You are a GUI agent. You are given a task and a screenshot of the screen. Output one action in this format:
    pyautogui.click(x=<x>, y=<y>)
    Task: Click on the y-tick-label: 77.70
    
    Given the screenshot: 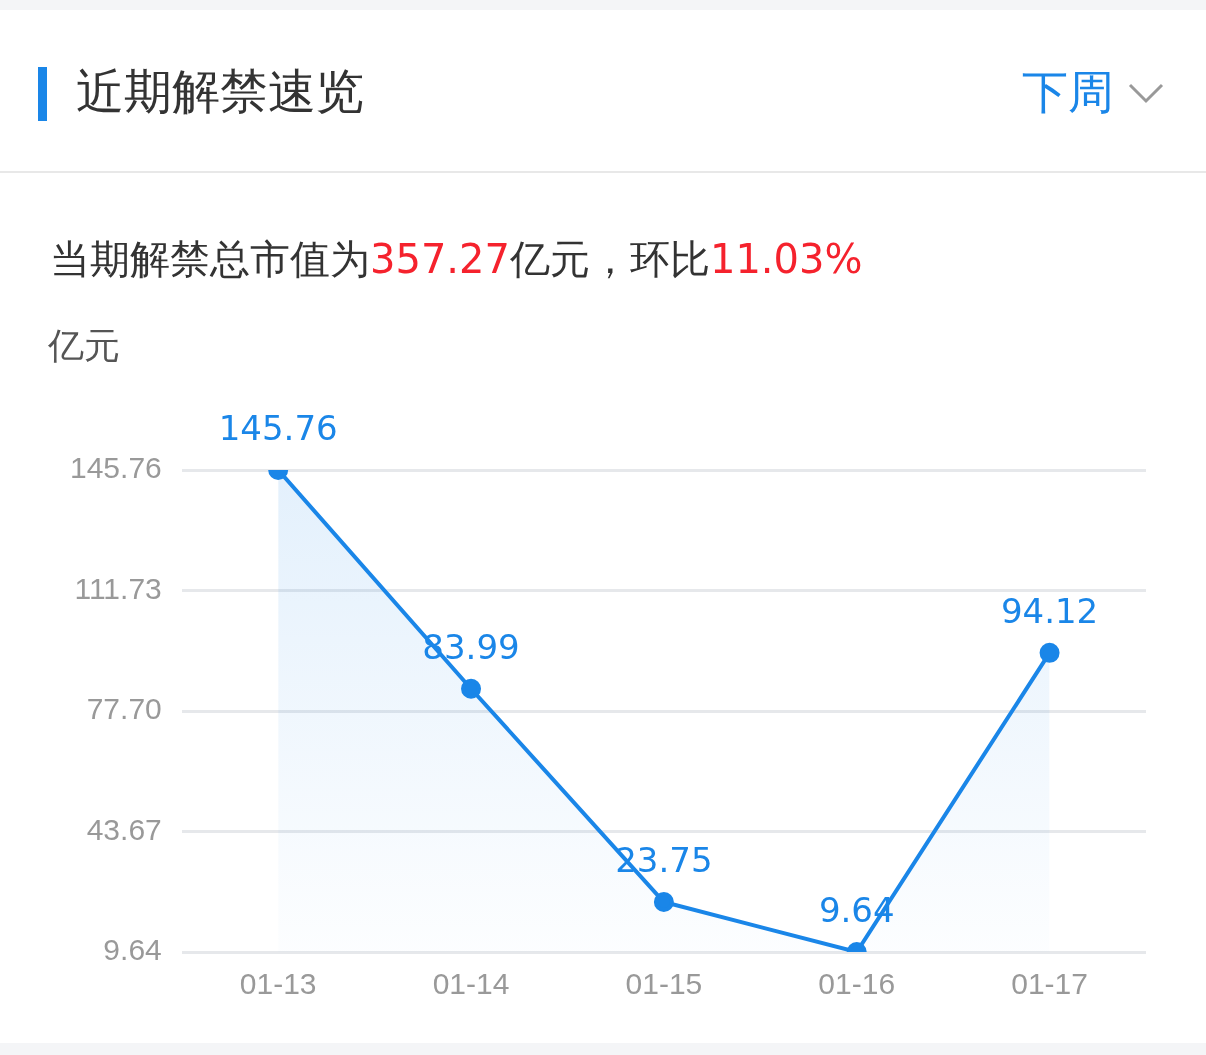 What is the action you would take?
    pyautogui.click(x=124, y=709)
    